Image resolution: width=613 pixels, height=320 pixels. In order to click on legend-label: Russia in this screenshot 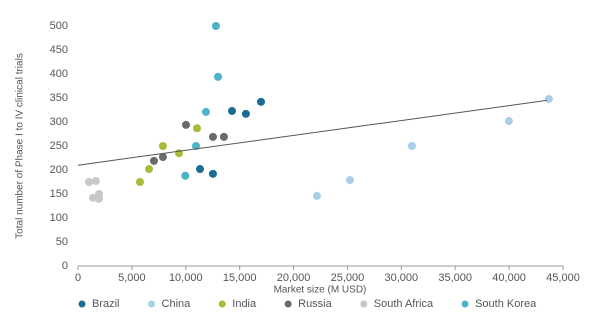, I will do `click(315, 304)`.